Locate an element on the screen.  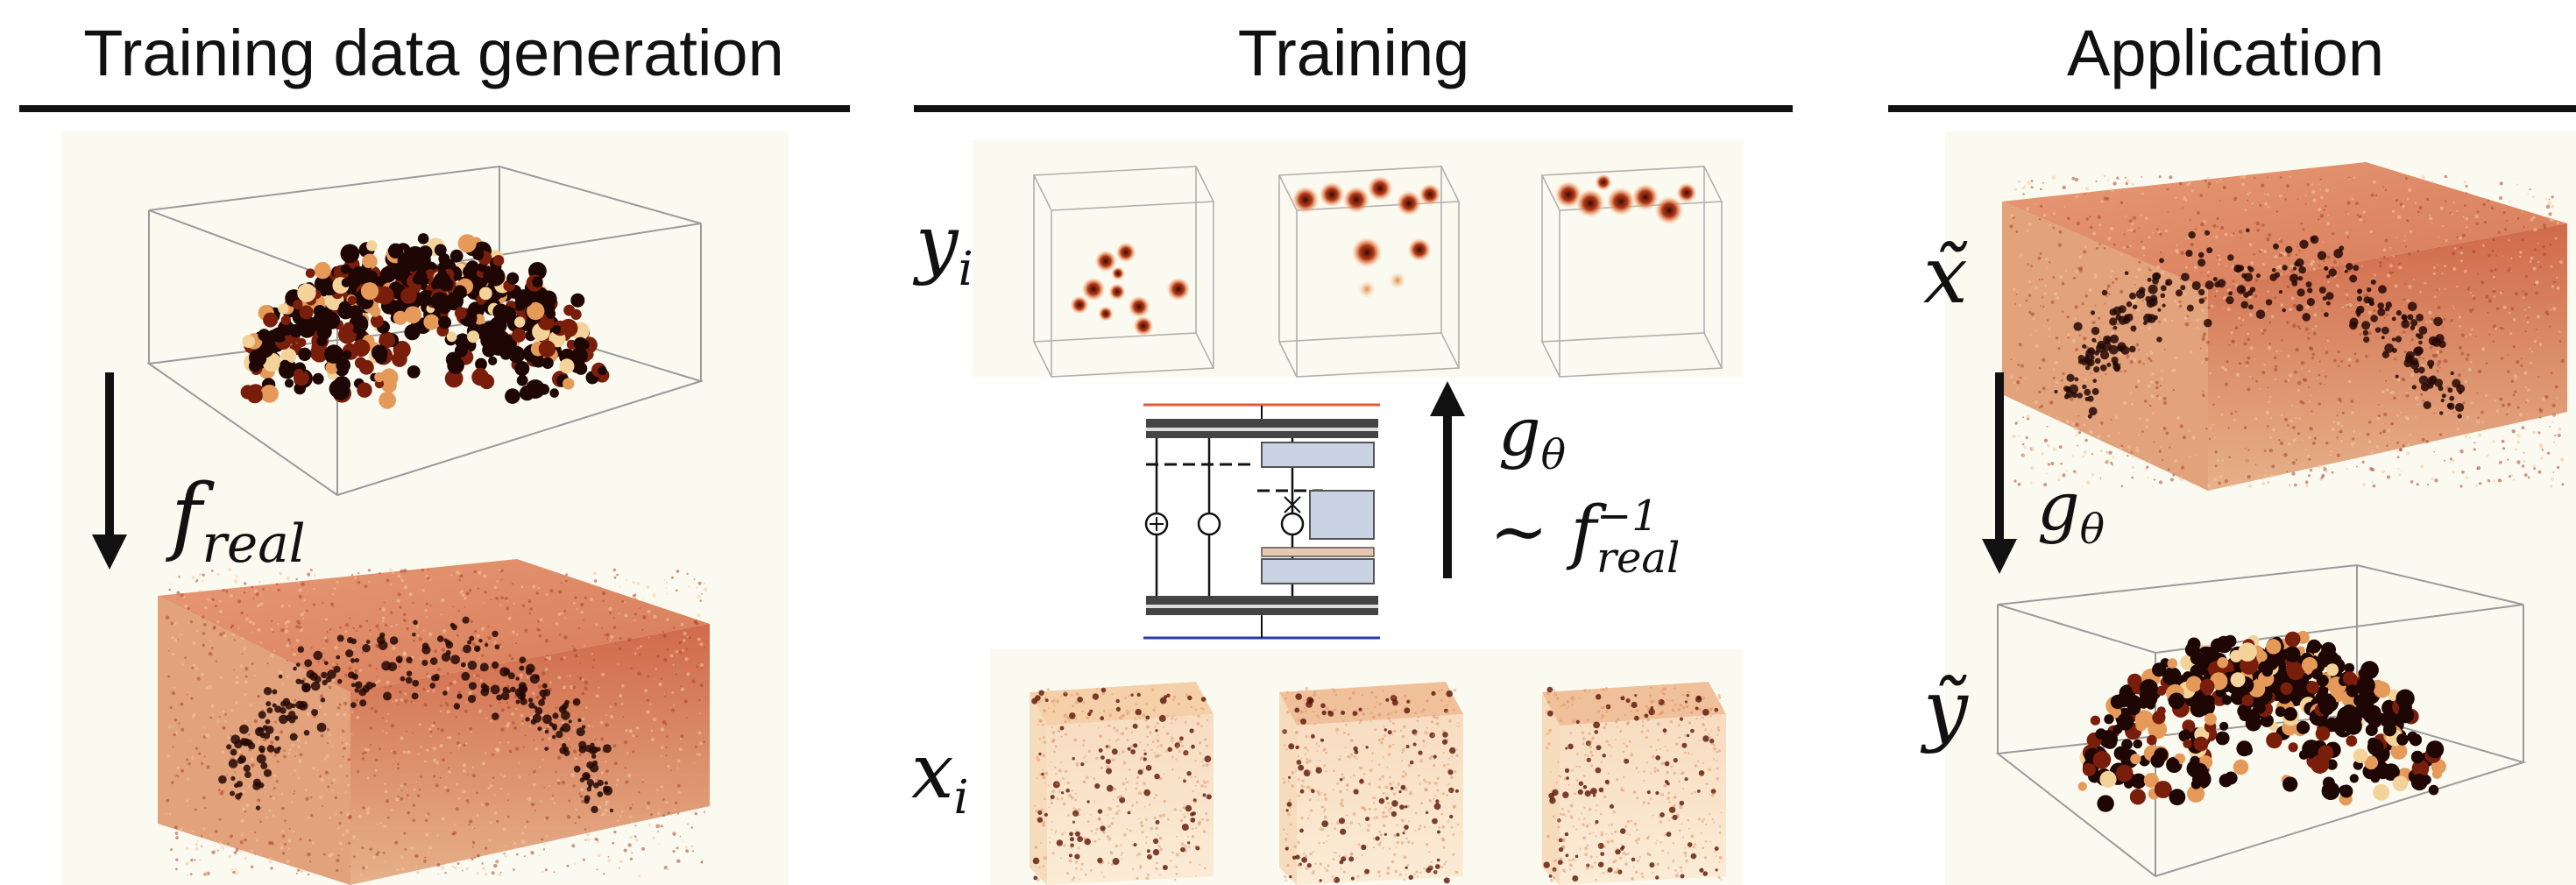
section-rule-application is located at coordinates (2232, 108).